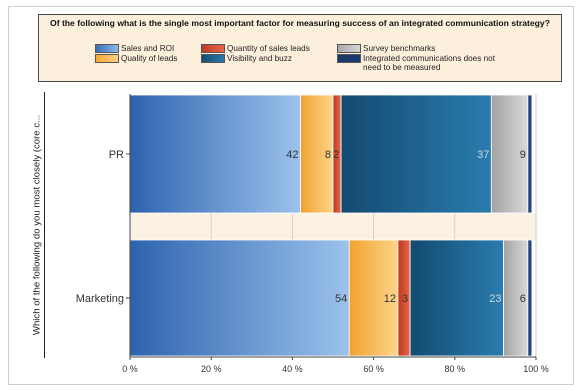  Describe the element at coordinates (455, 369) in the screenshot. I see `x-tick-label: 80 %` at that location.